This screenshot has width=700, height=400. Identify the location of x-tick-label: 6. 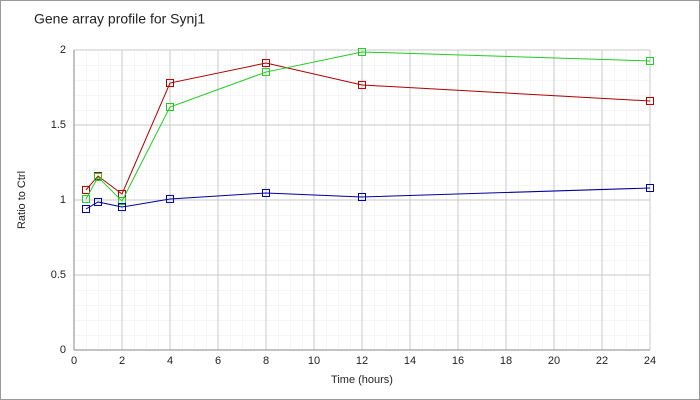
(218, 361).